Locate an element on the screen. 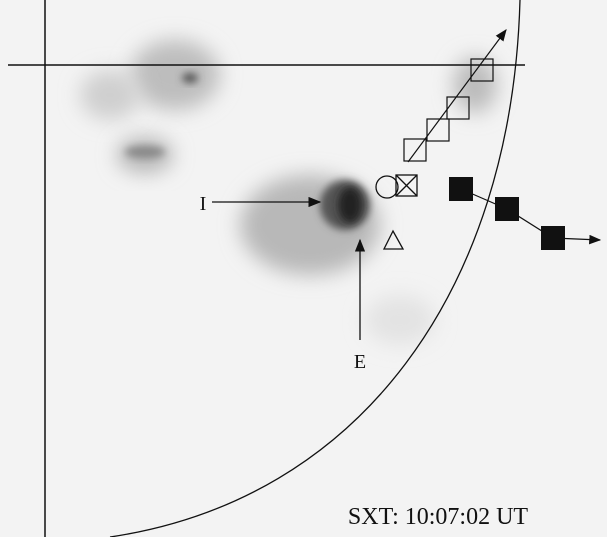  label-e: E is located at coordinates (360, 362).